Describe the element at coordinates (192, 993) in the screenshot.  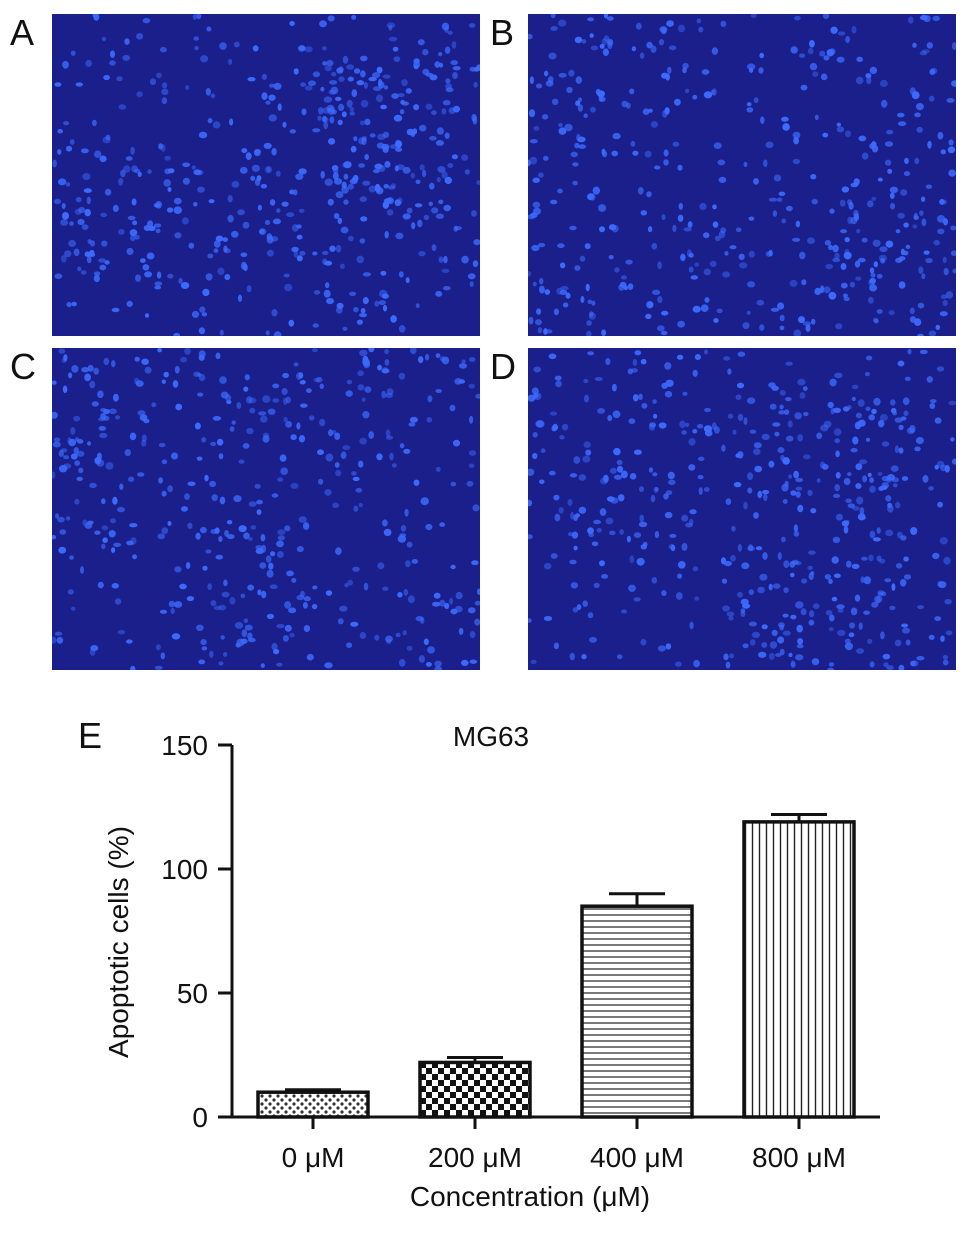
I see `y-tick-label: 50` at that location.